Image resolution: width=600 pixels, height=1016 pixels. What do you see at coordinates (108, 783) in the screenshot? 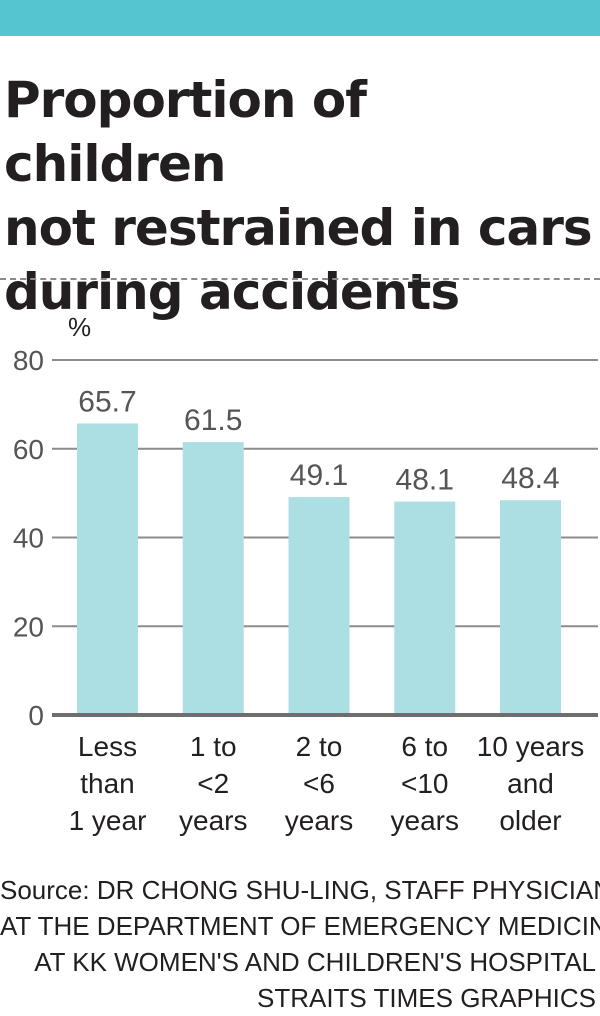
I see `x-tick-label: Less than 1 year` at bounding box center [108, 783].